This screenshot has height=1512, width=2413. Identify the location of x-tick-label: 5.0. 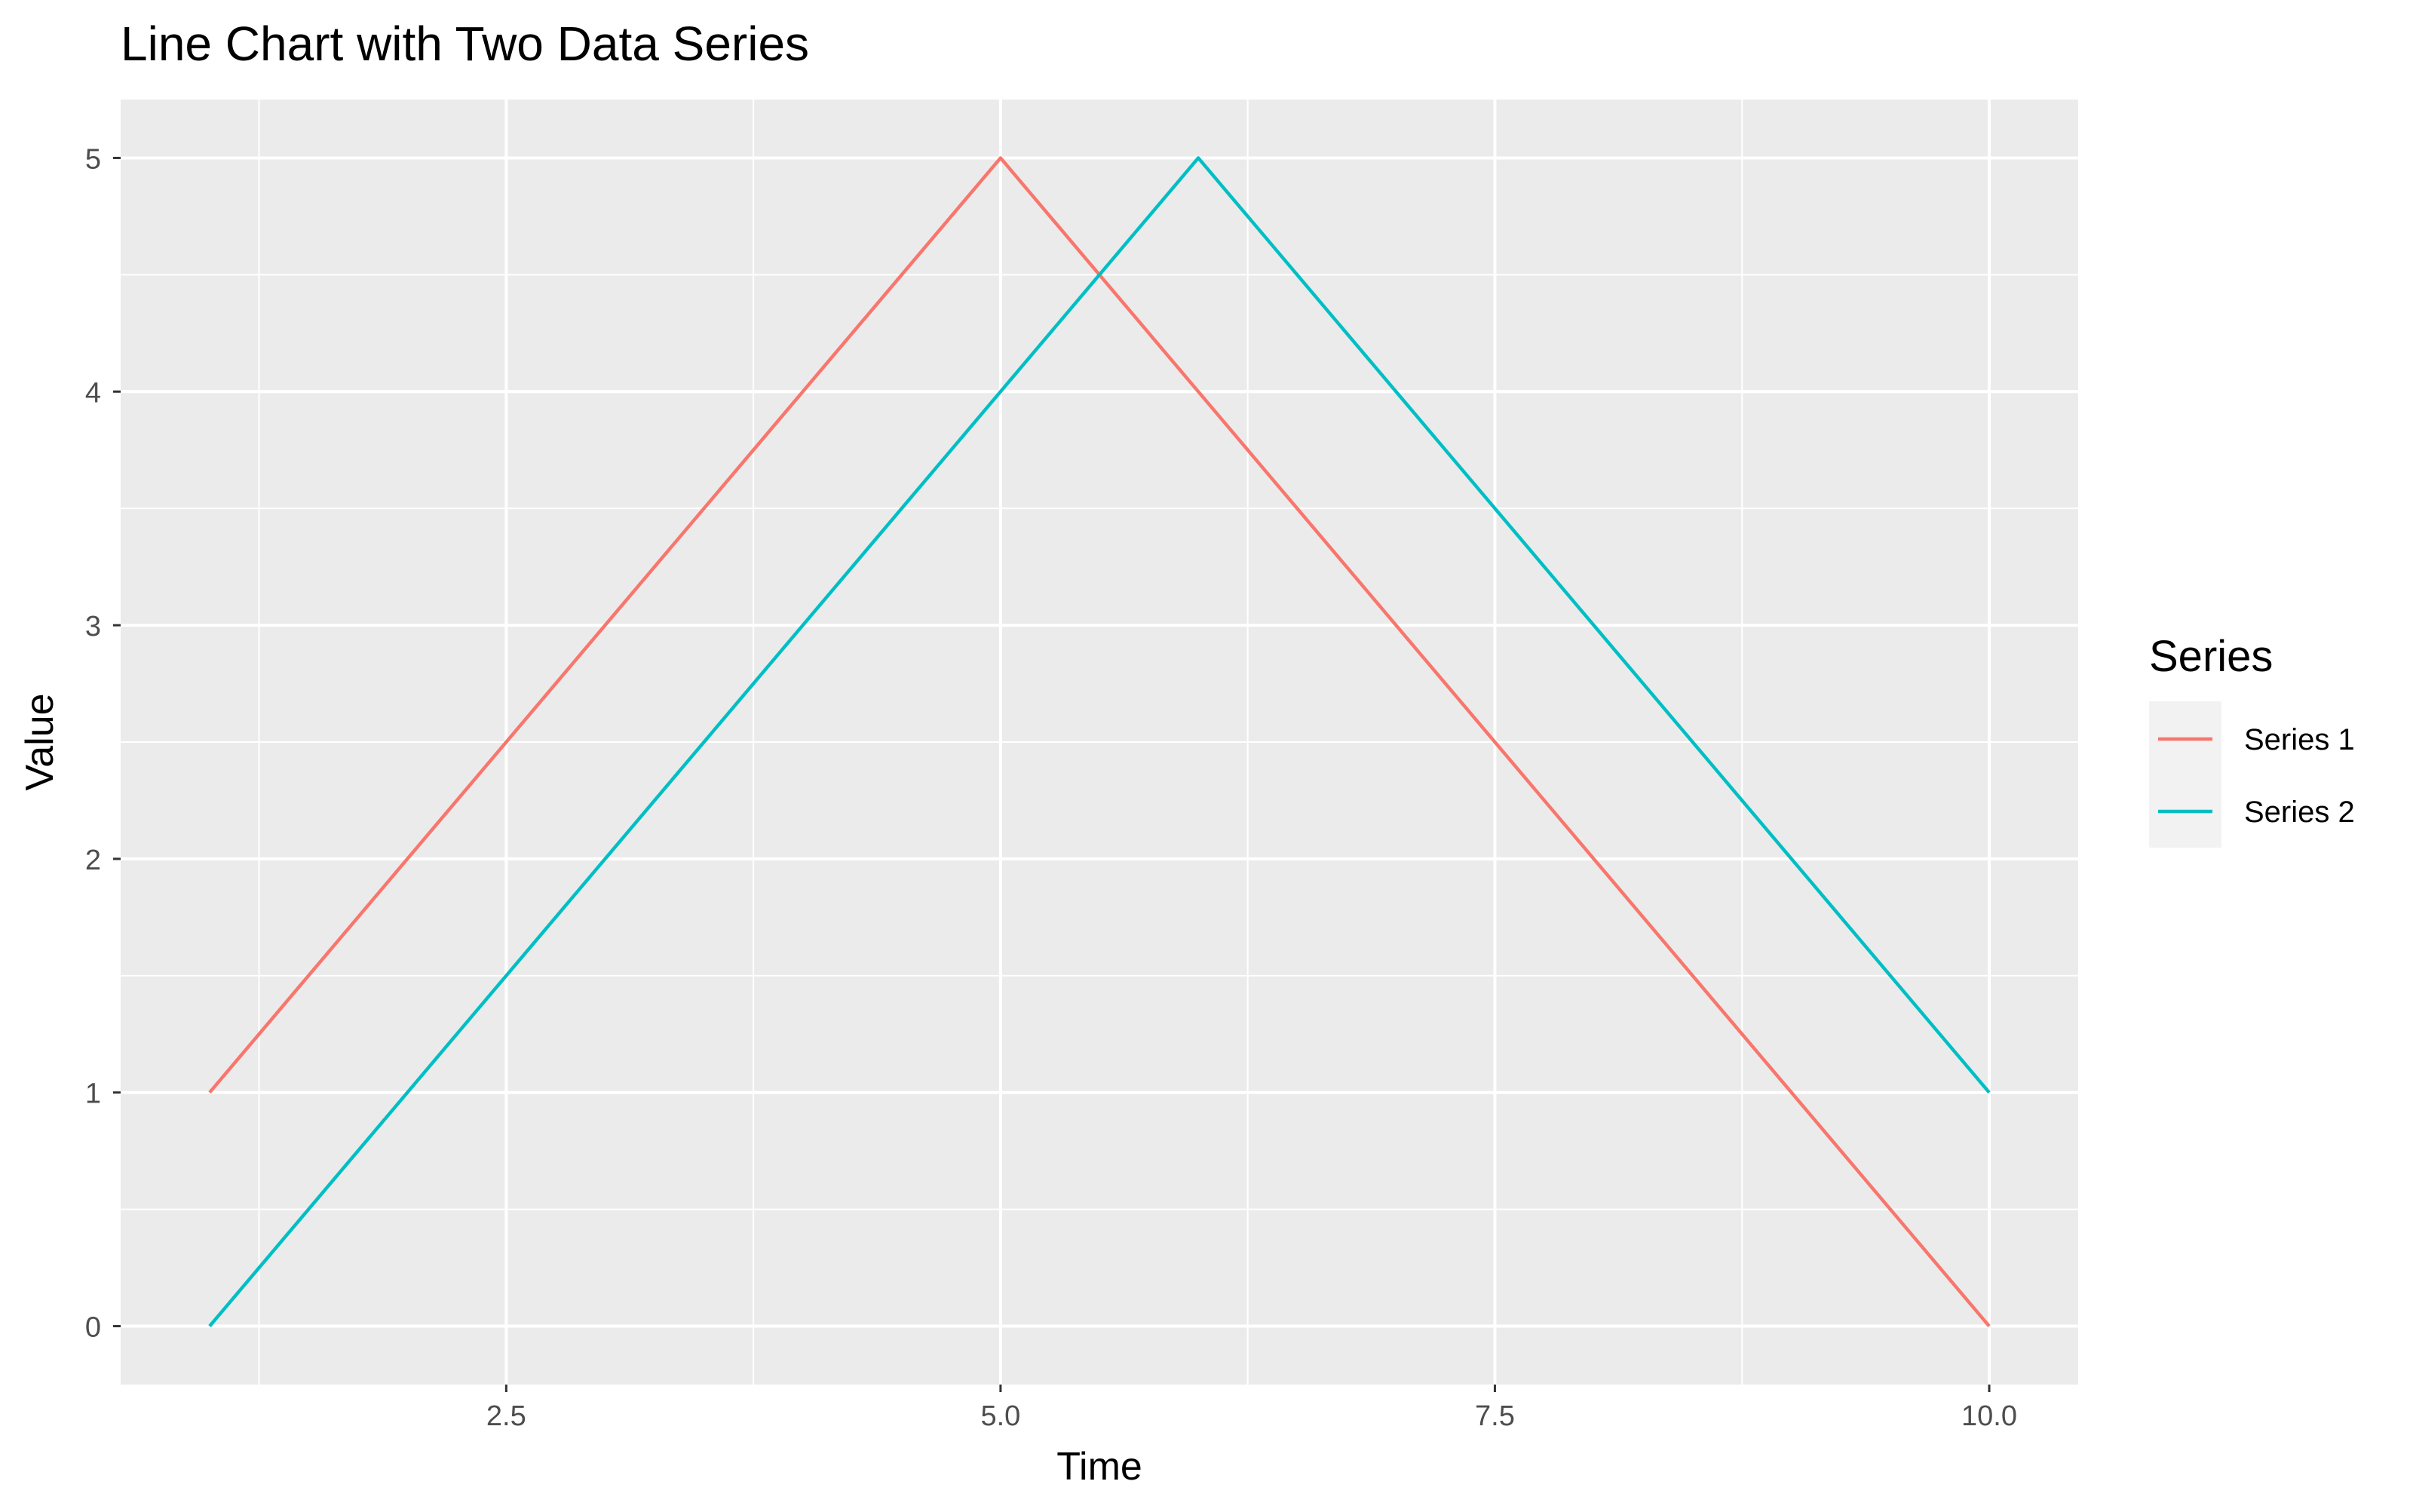
(1000, 1416).